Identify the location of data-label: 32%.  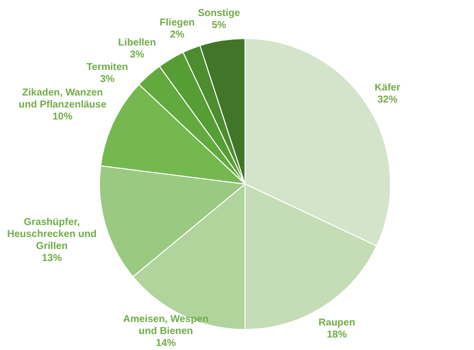
(387, 100).